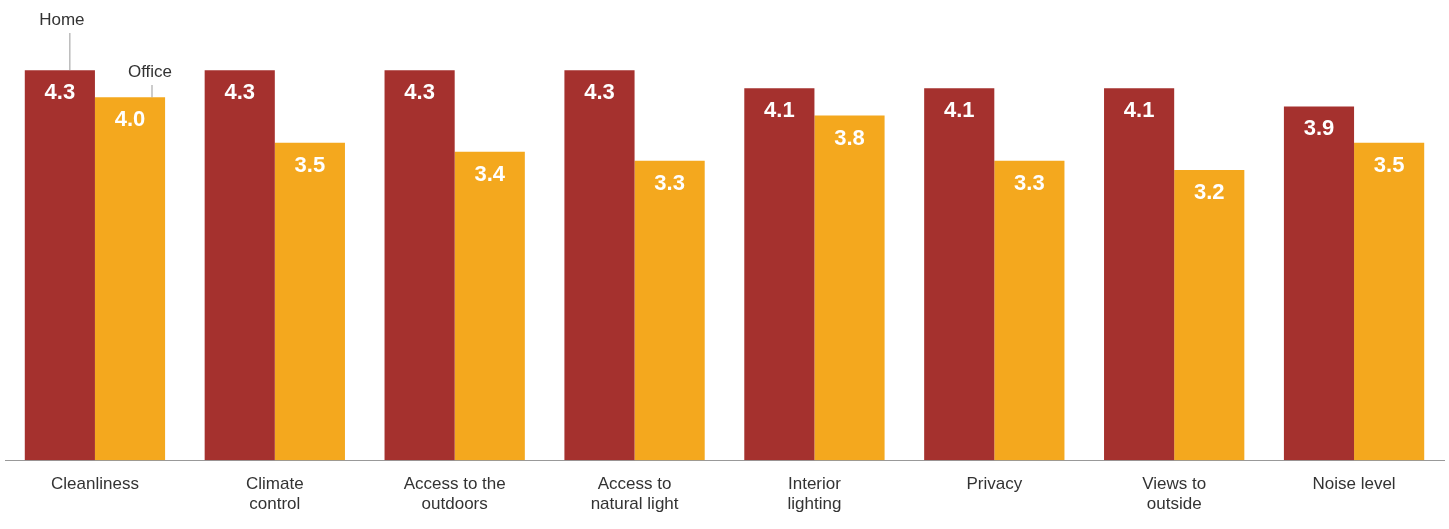 The width and height of the screenshot is (1449, 529). Describe the element at coordinates (150, 71) in the screenshot. I see `series-label: Office` at that location.